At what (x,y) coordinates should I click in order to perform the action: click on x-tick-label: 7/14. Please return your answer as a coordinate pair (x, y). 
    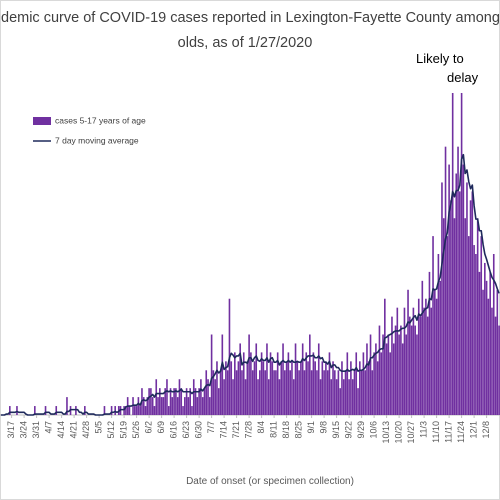
    Looking at the image, I should click on (223, 430).